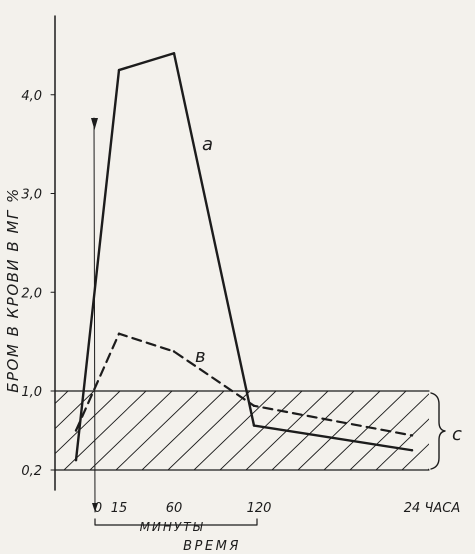  What do you see at coordinates (119, 508) in the screenshot?
I see `x-tick-label: 15` at bounding box center [119, 508].